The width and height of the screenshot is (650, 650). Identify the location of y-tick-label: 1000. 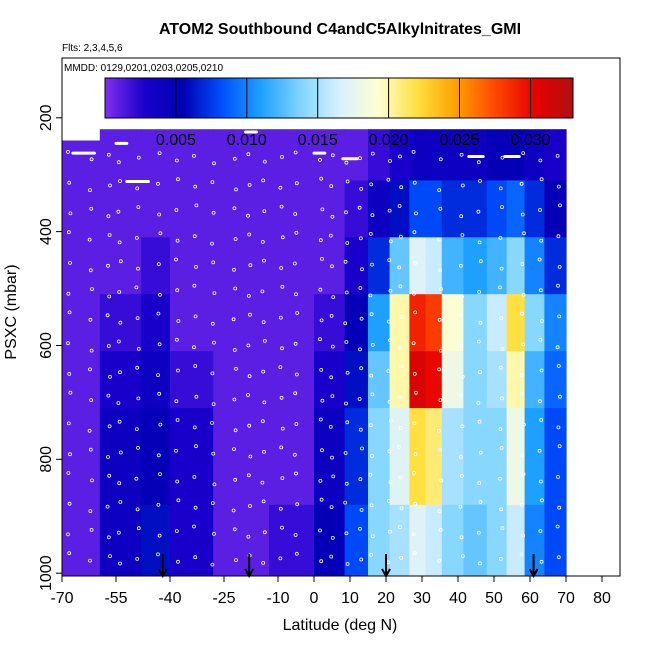
(46, 573).